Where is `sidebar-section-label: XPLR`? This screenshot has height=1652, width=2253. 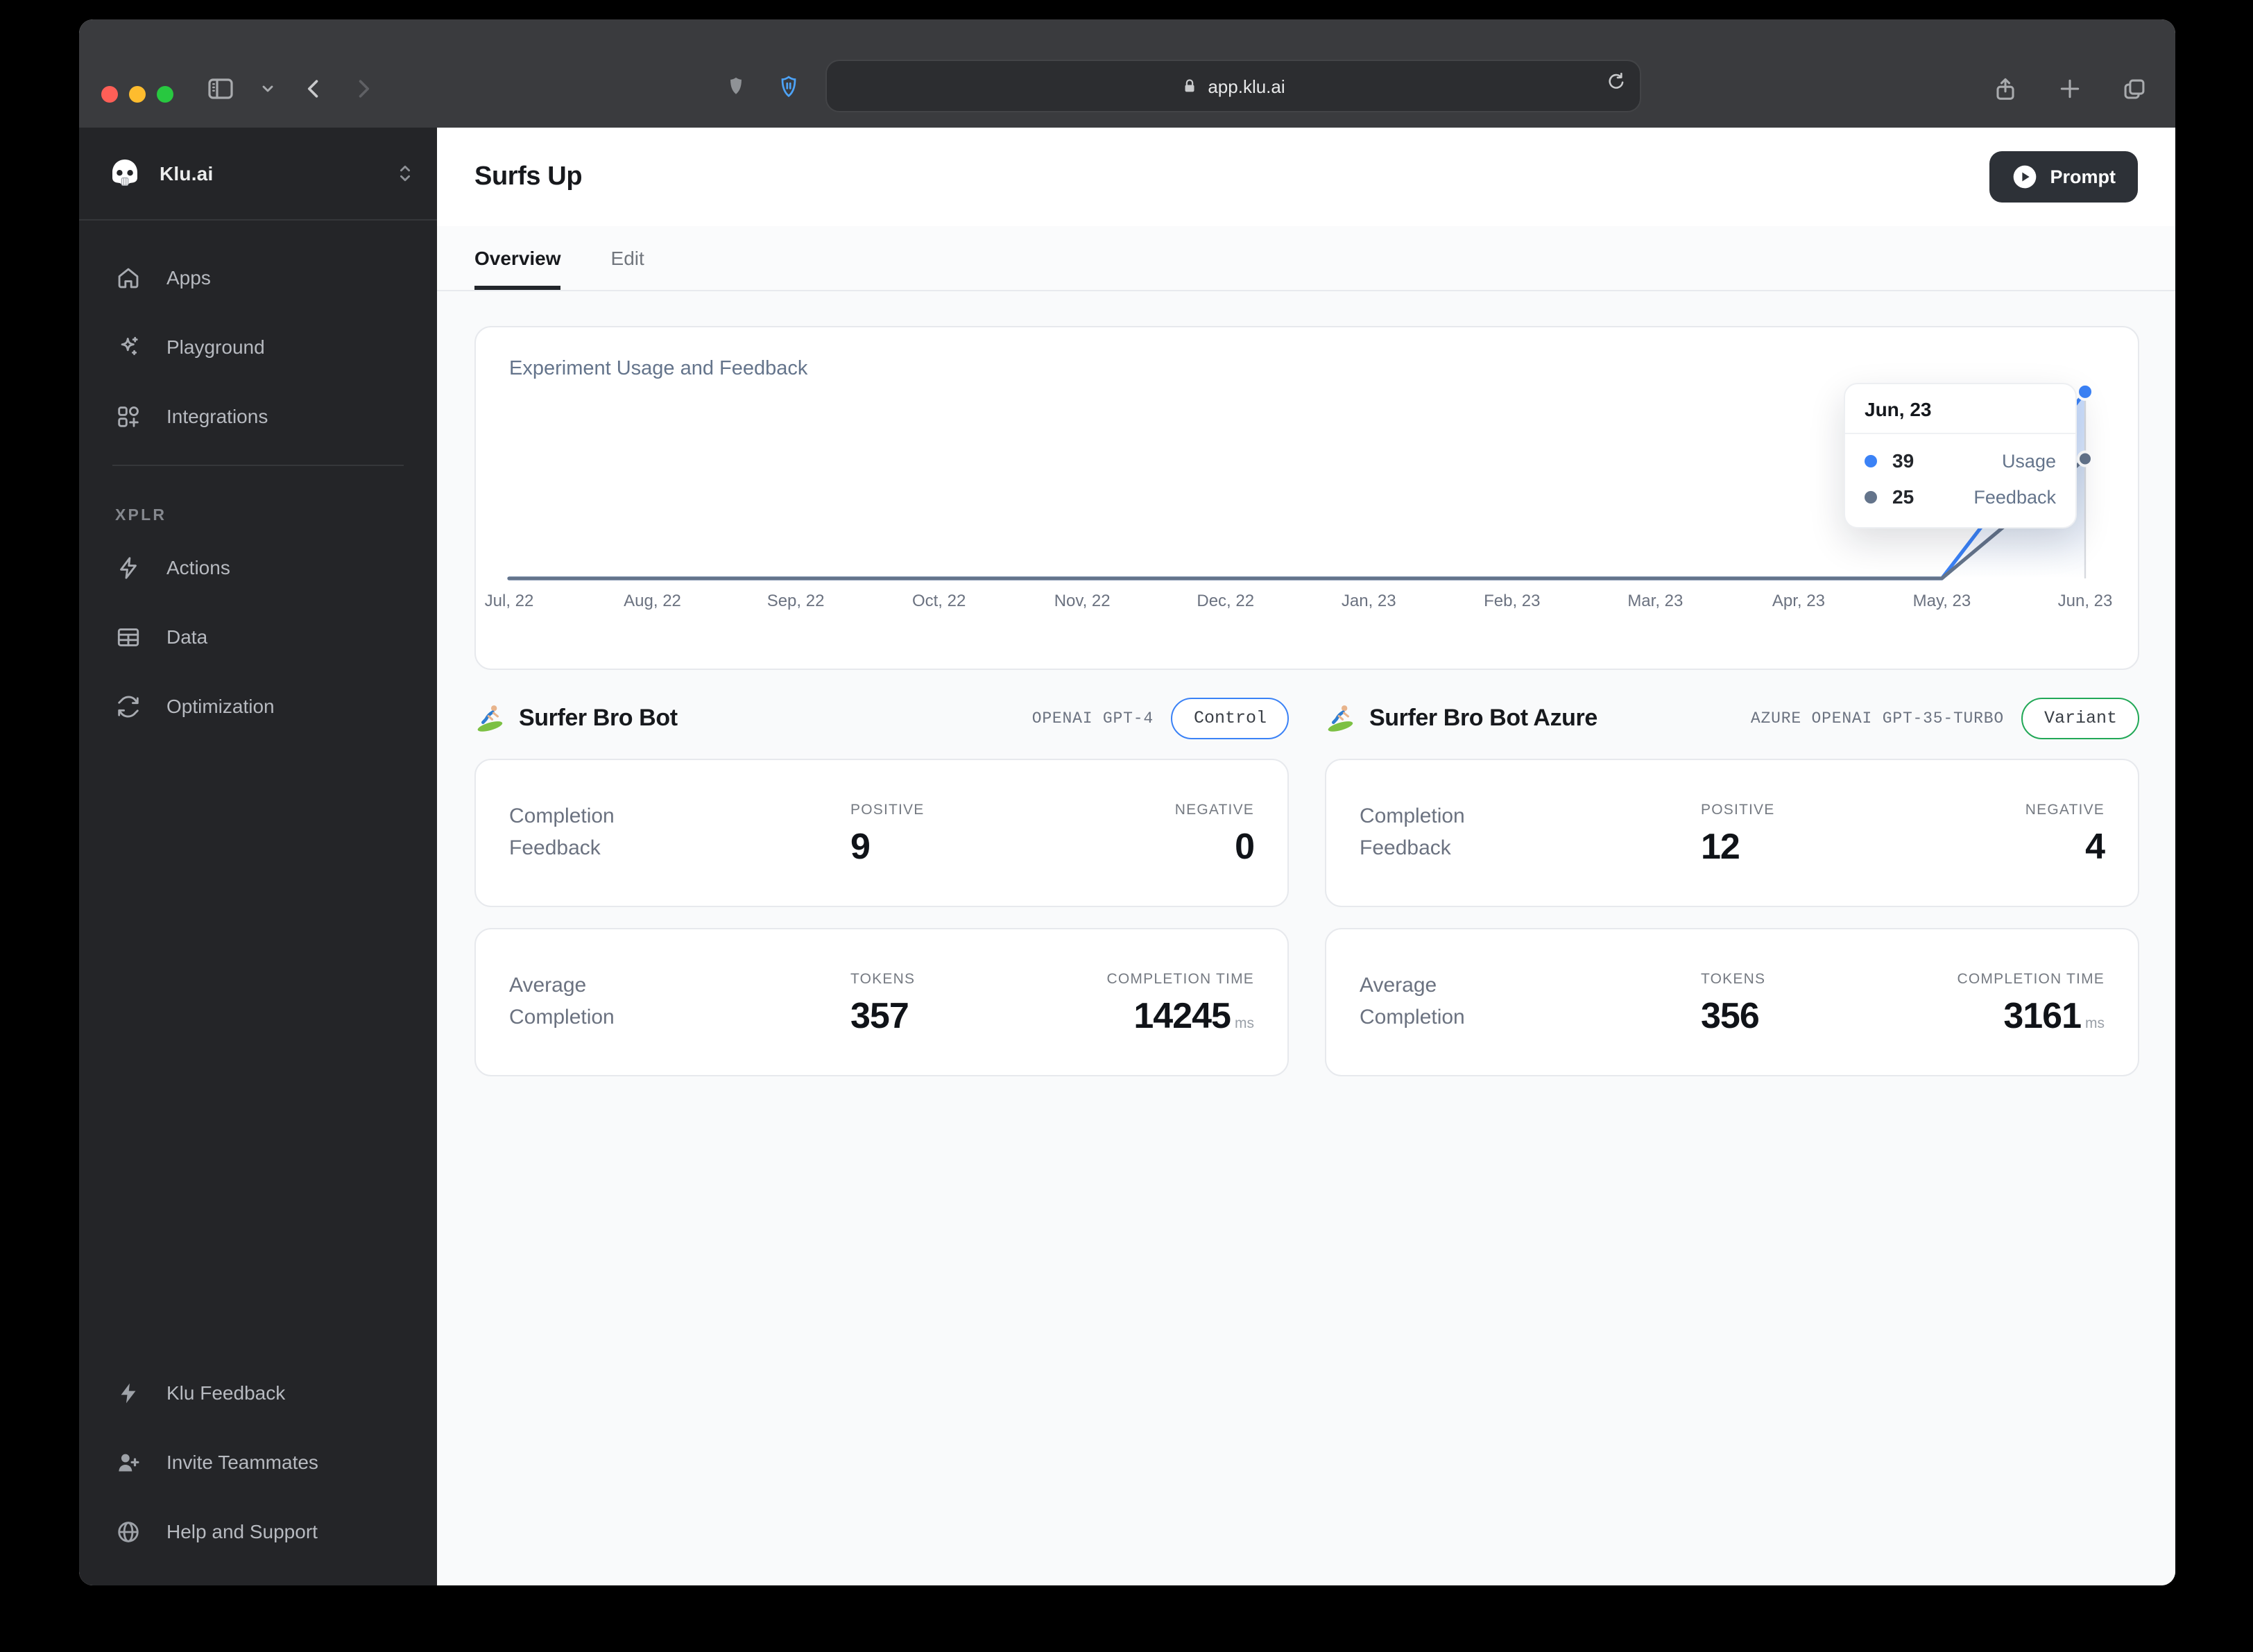
sidebar-section-label: XPLR is located at coordinates (141, 516).